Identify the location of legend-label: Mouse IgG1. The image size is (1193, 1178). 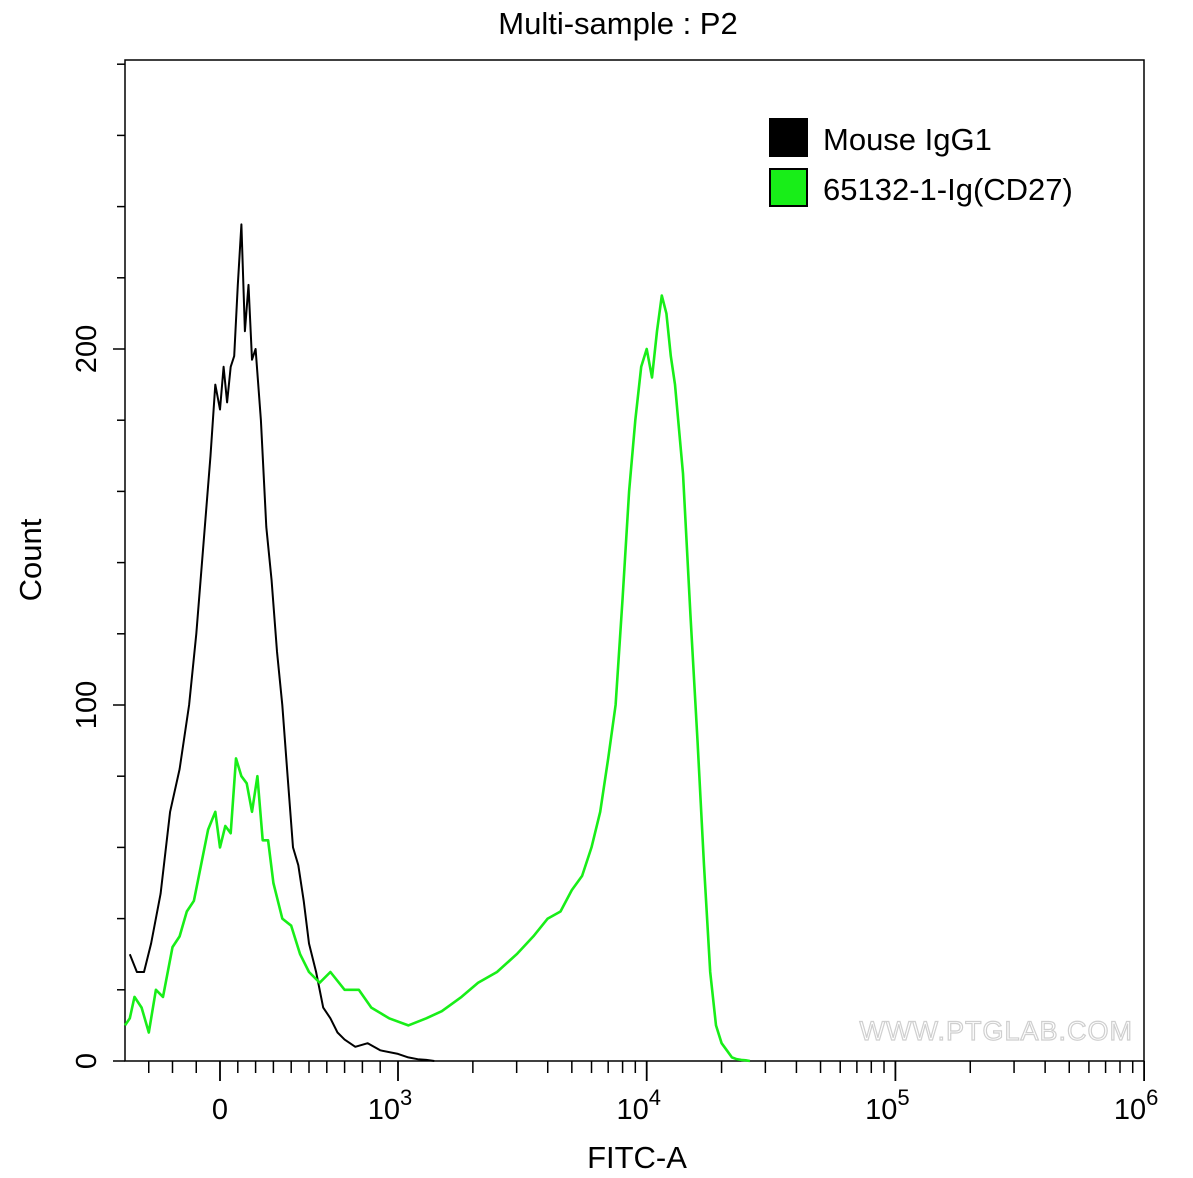
(907, 139).